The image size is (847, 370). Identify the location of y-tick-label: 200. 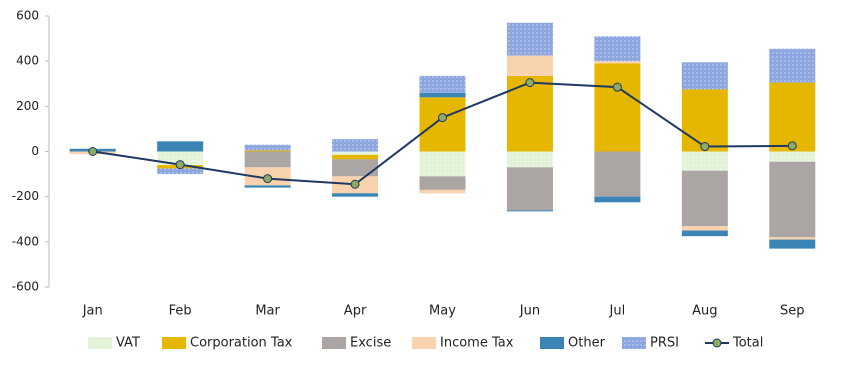
(27, 106).